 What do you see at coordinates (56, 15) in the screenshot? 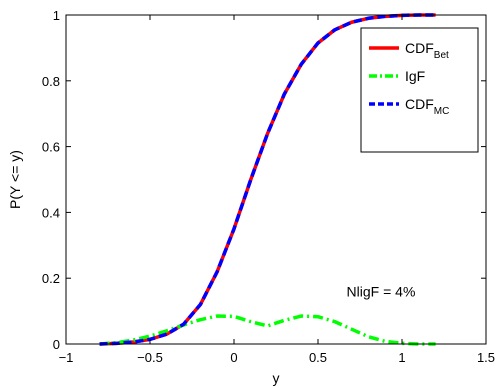
I see `y-tick-label: 1` at bounding box center [56, 15].